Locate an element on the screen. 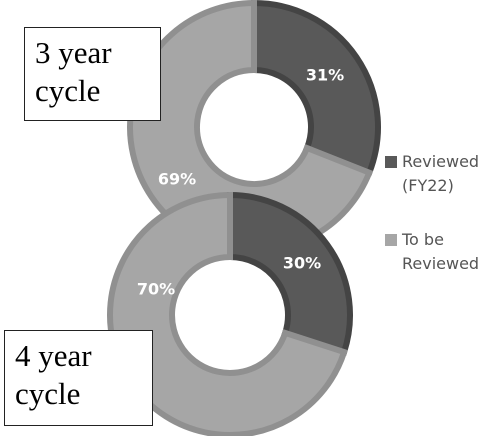 This screenshot has width=500, height=436. legend-label: Reviewed (FY22) is located at coordinates (441, 173).